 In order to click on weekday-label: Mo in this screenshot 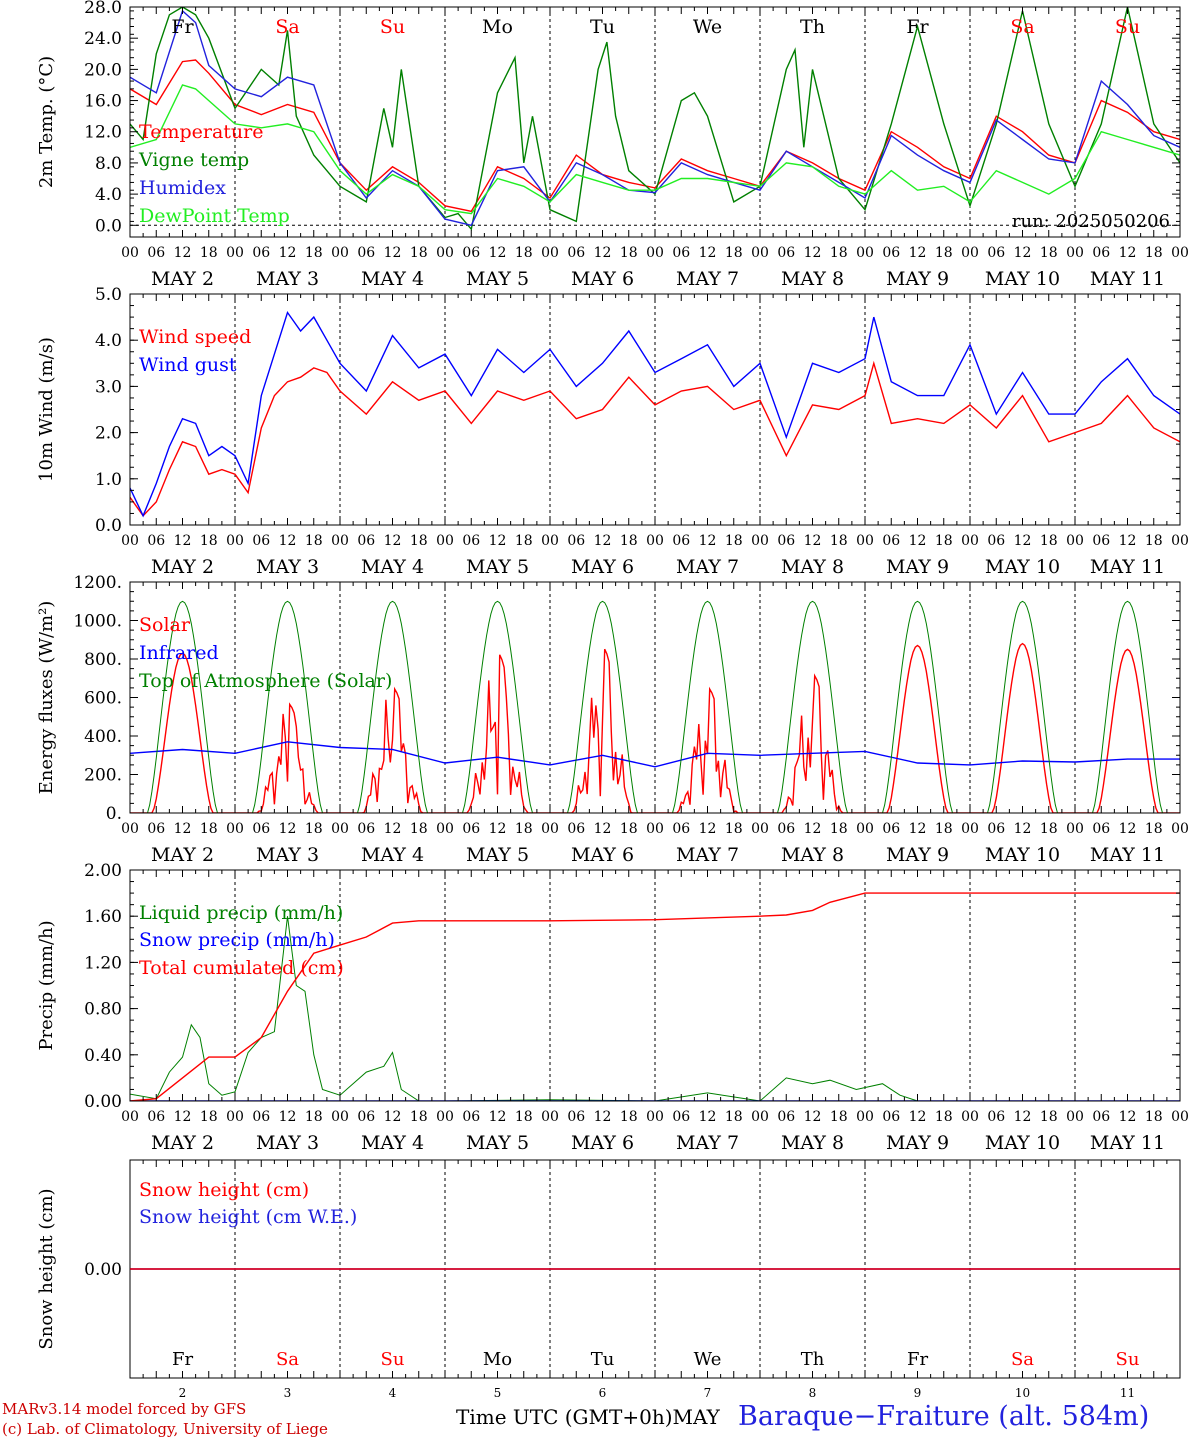, I will do `click(497, 1359)`.